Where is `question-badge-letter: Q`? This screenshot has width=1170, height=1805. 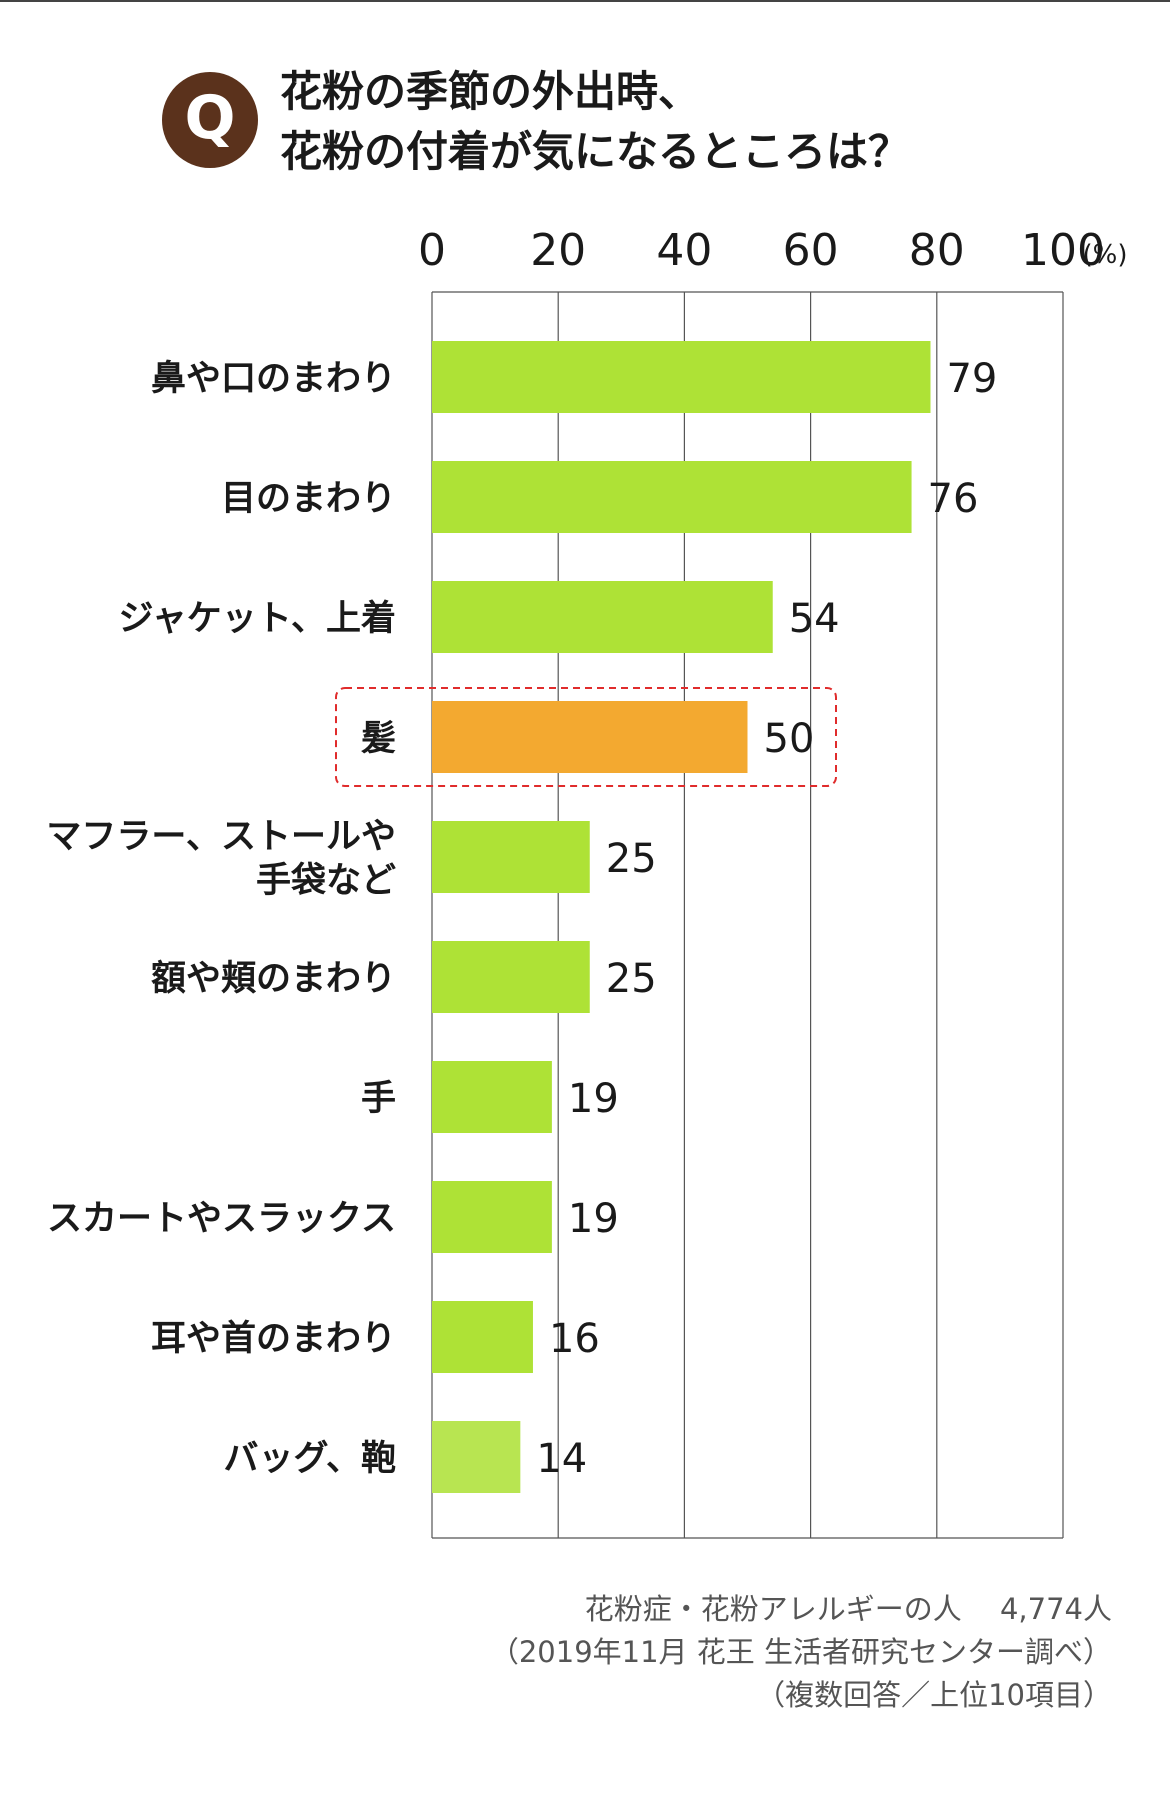
question-badge-letter: Q is located at coordinates (210, 118).